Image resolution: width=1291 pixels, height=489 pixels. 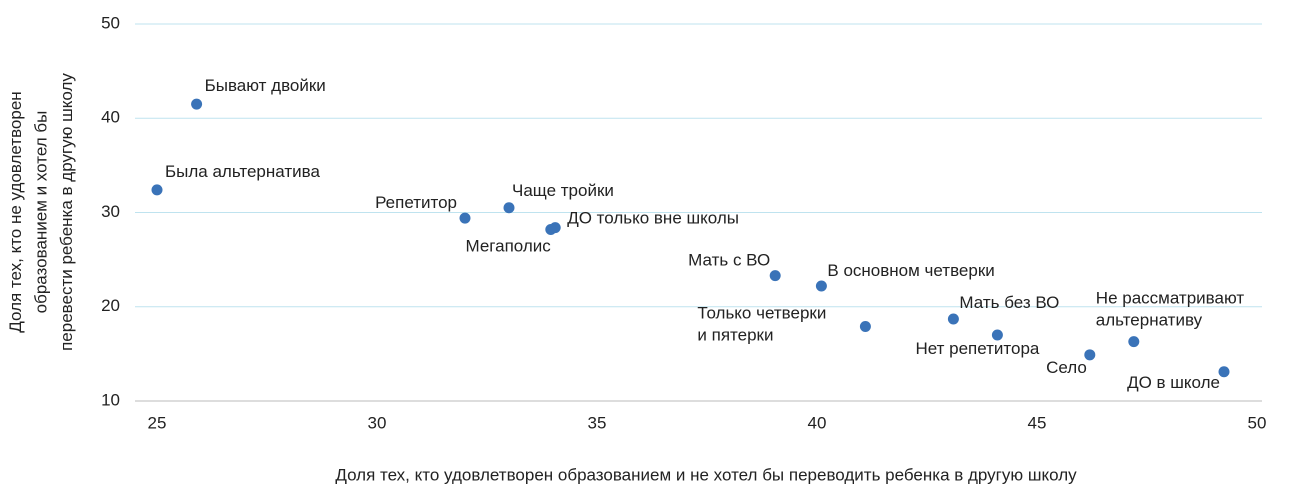 I want to click on x-tick-label: 35, so click(x=597, y=422).